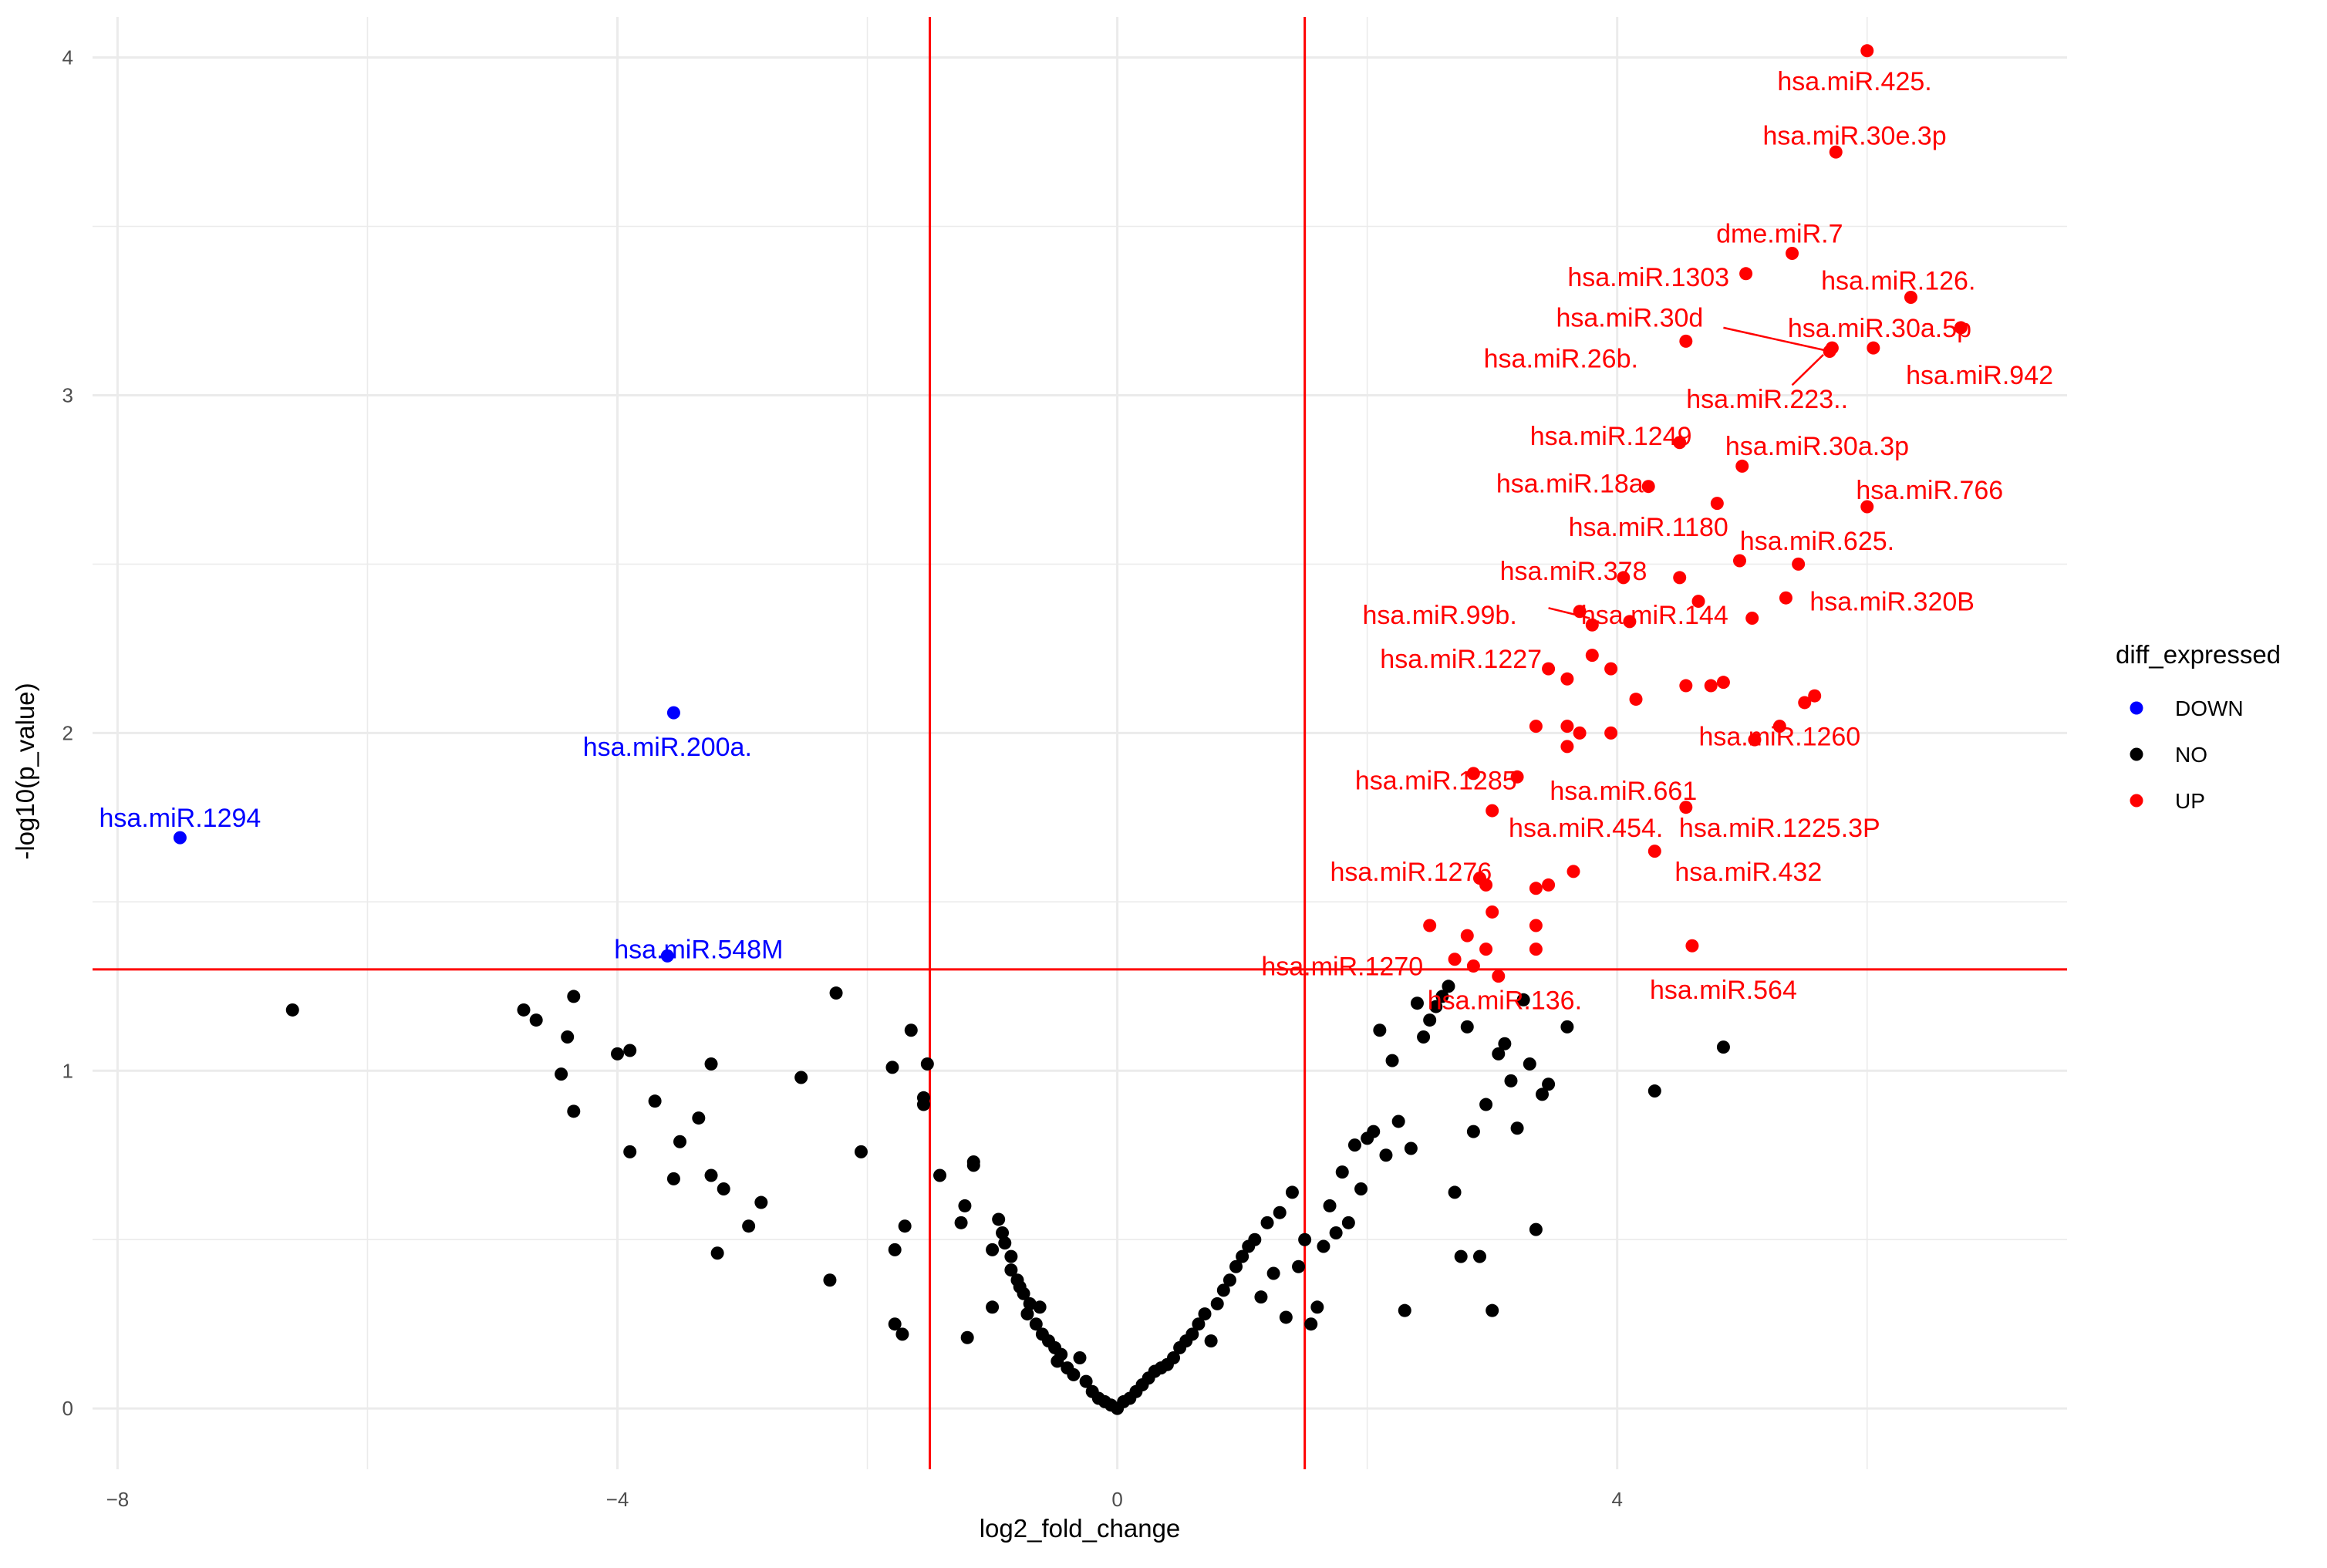  Describe the element at coordinates (1817, 542) in the screenshot. I see `point-label: hsa.miR.625.` at that location.